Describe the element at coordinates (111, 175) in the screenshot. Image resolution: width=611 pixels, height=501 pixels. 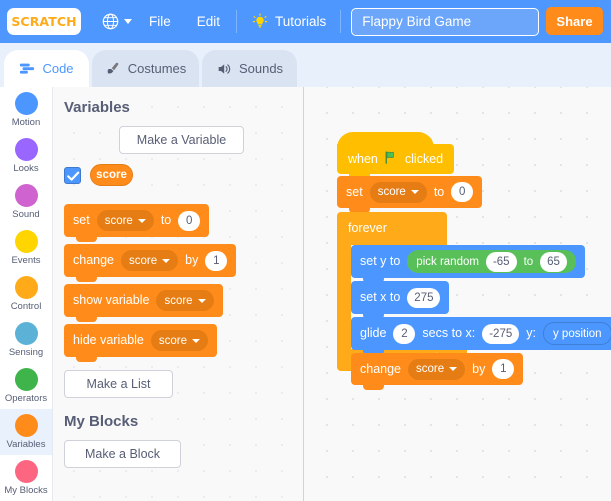
I see `variable-reporter-score: score` at that location.